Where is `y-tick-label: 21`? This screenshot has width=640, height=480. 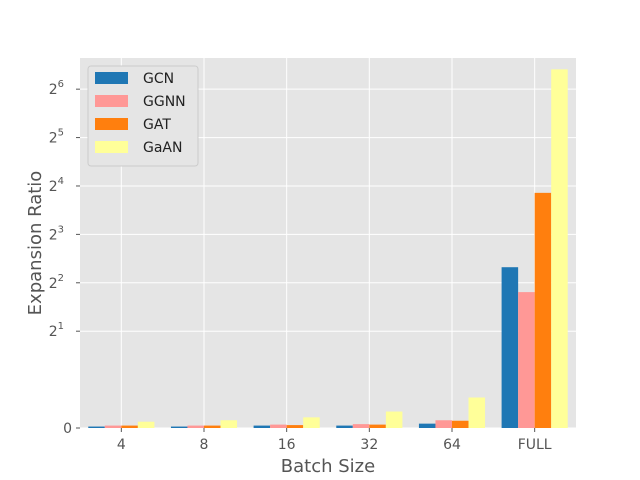 y-tick-label: 21 is located at coordinates (56, 330).